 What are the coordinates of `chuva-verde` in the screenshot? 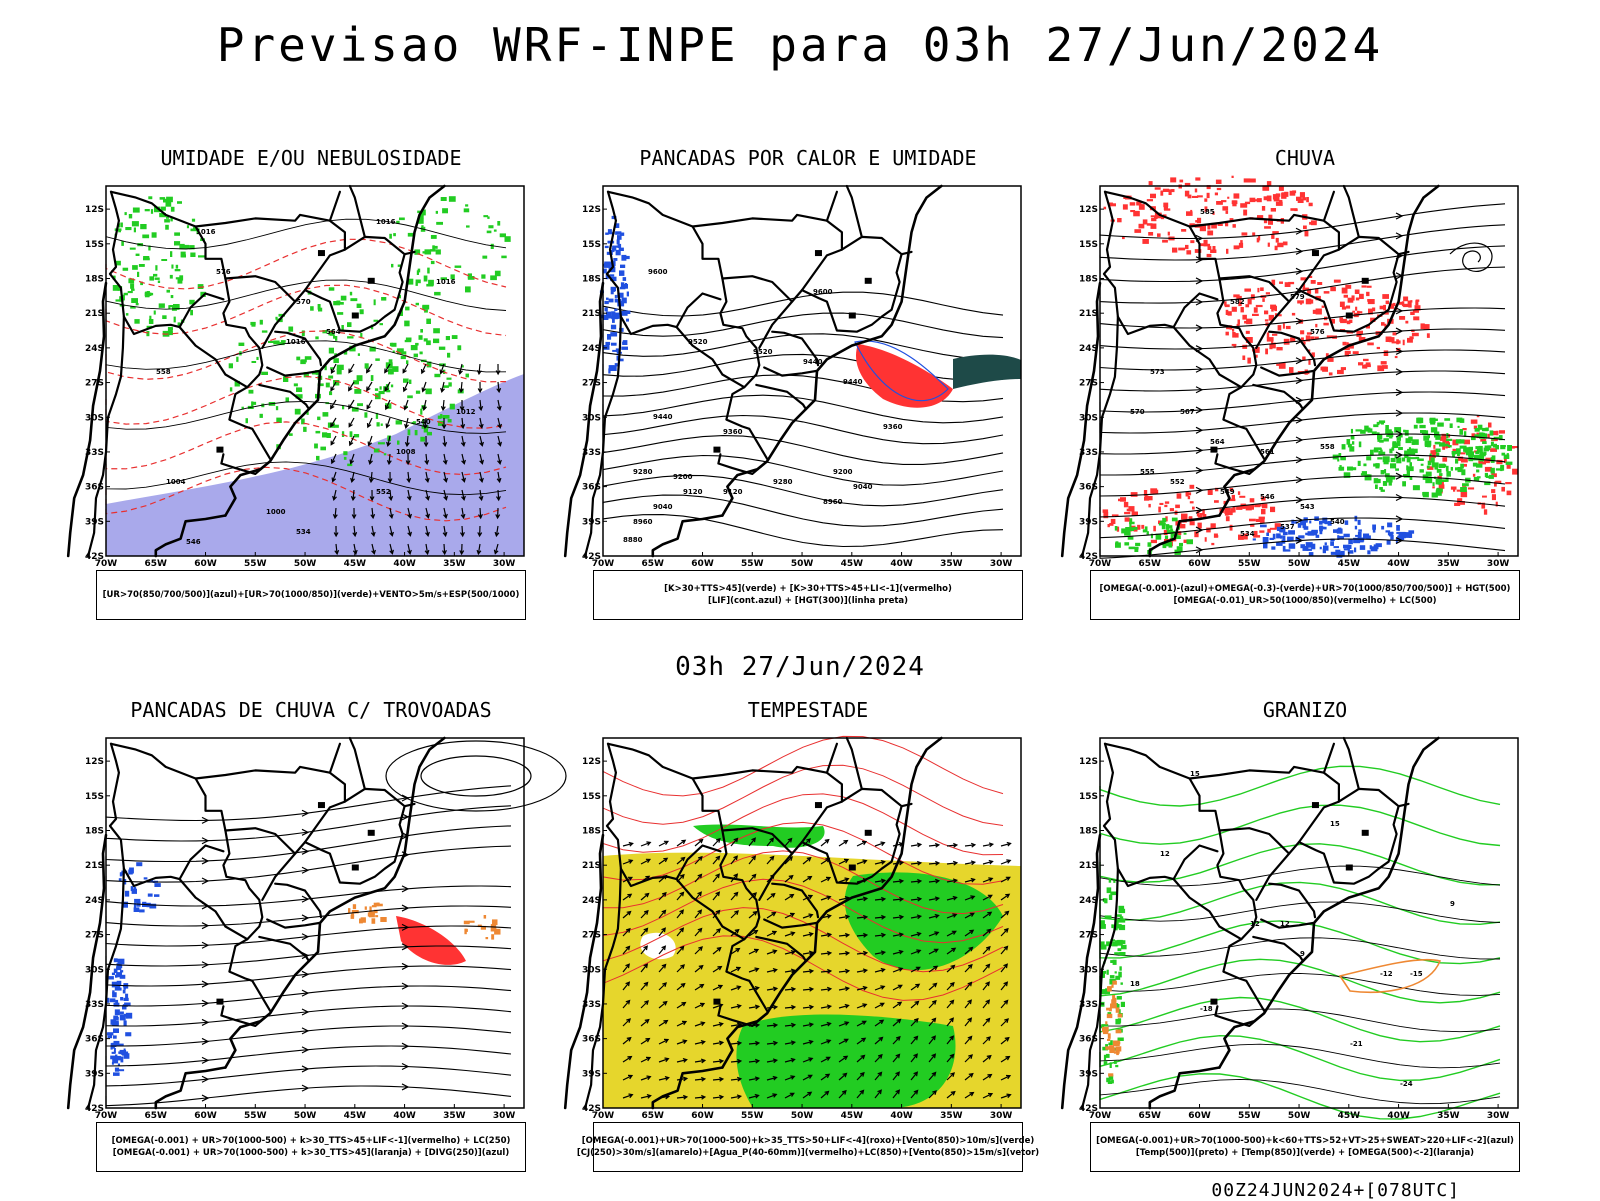 It's located at (1153, 536).